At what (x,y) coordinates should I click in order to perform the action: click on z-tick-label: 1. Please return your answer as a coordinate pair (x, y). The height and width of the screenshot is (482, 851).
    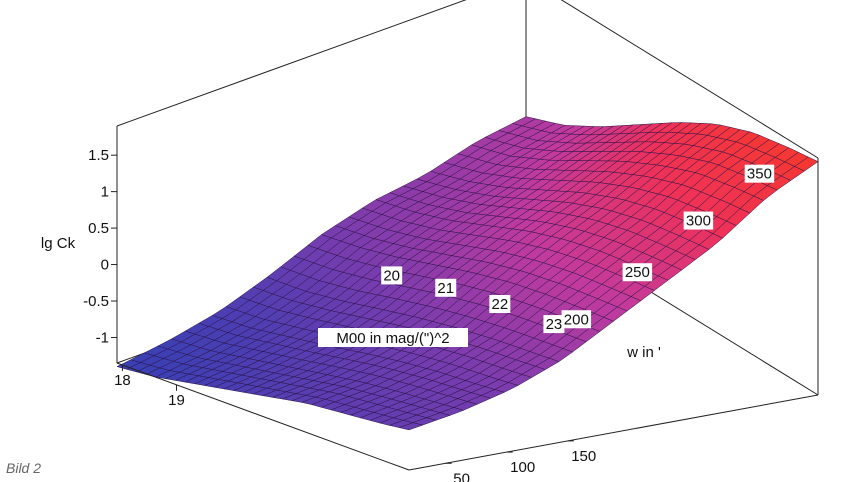
    Looking at the image, I should click on (105, 192).